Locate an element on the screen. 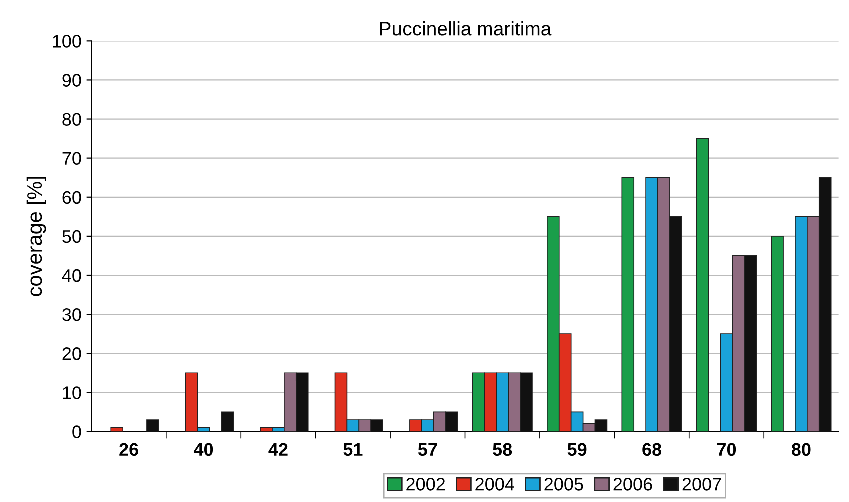 This screenshot has width=849, height=502. y-tick-label: 50 is located at coordinates (72, 237).